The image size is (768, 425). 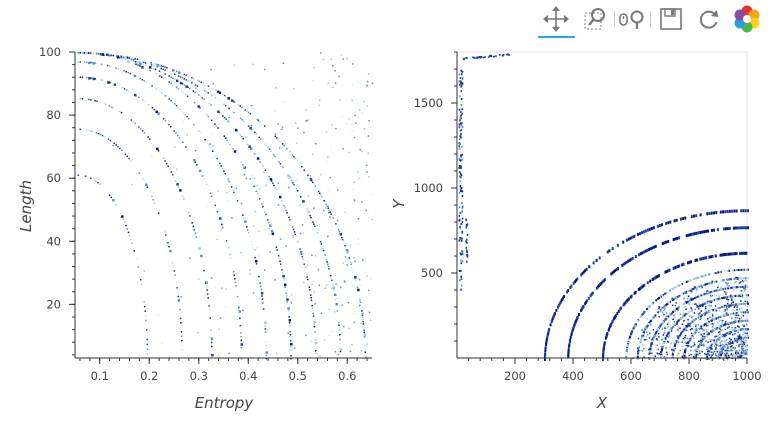 I want to click on save-tool-button, so click(x=671, y=19).